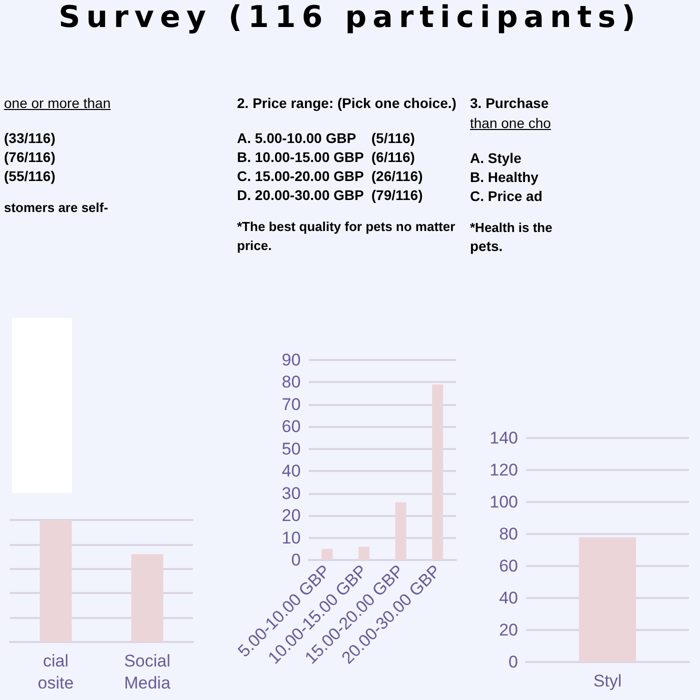  What do you see at coordinates (56, 672) in the screenshot?
I see `x-tick-label: cial osite` at bounding box center [56, 672].